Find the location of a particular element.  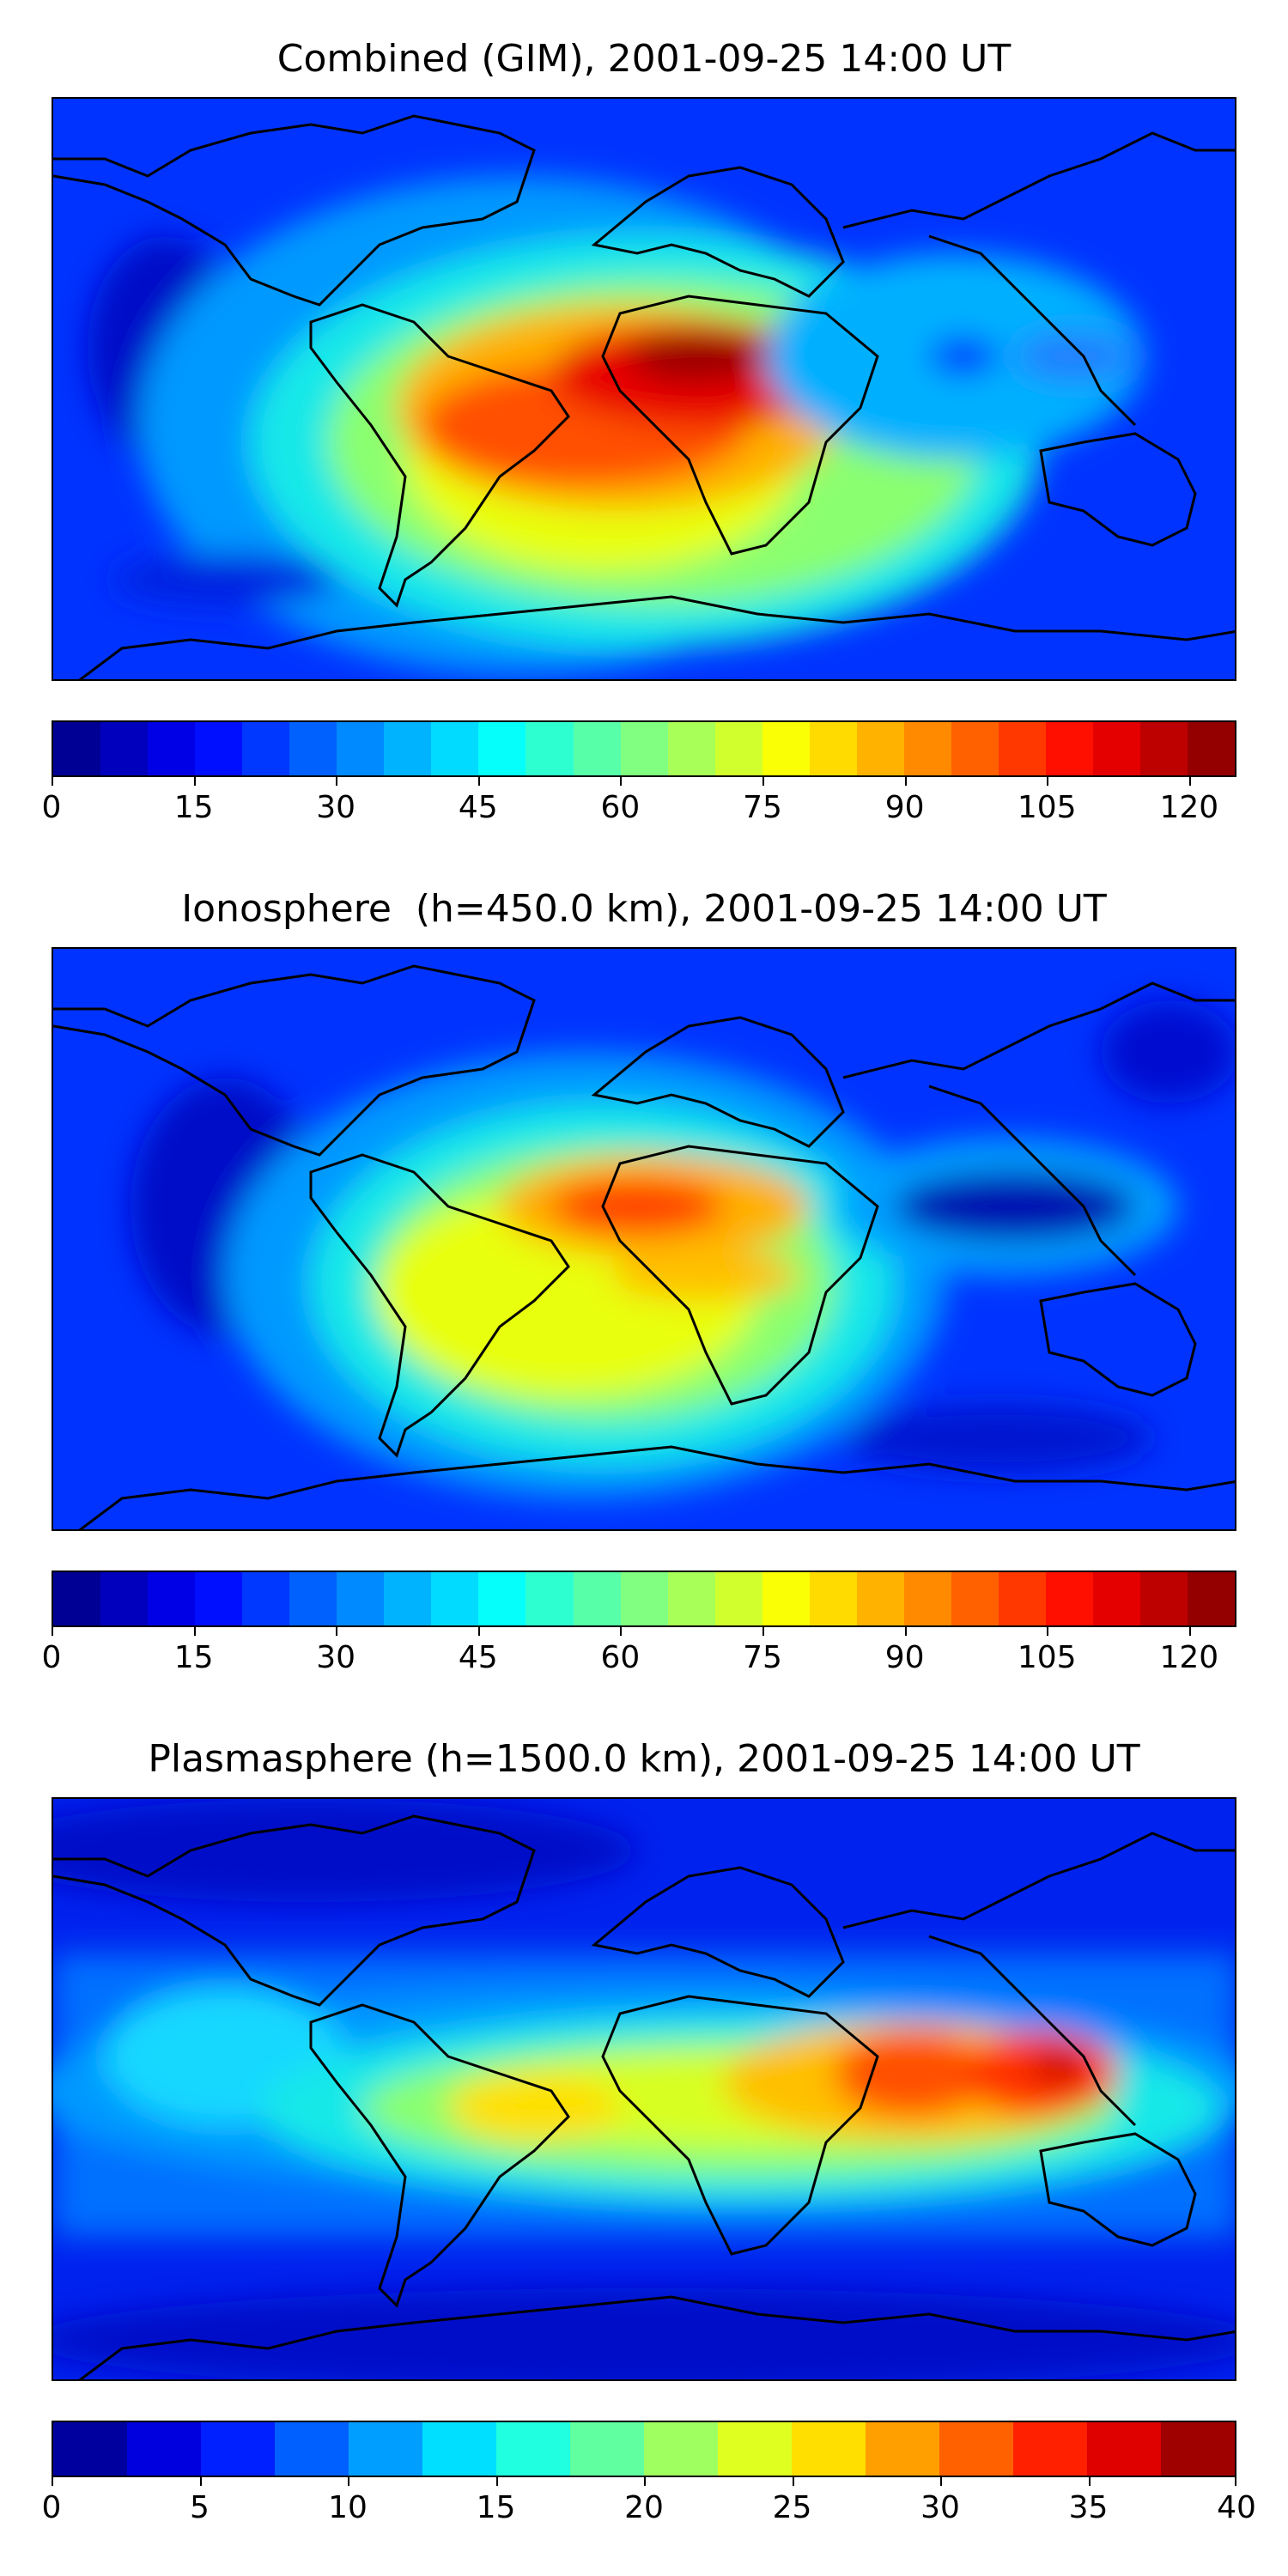

panel-3-colorbar-ticks: 0 5 10 15 20 25 30 35 40 is located at coordinates (649, 2501).